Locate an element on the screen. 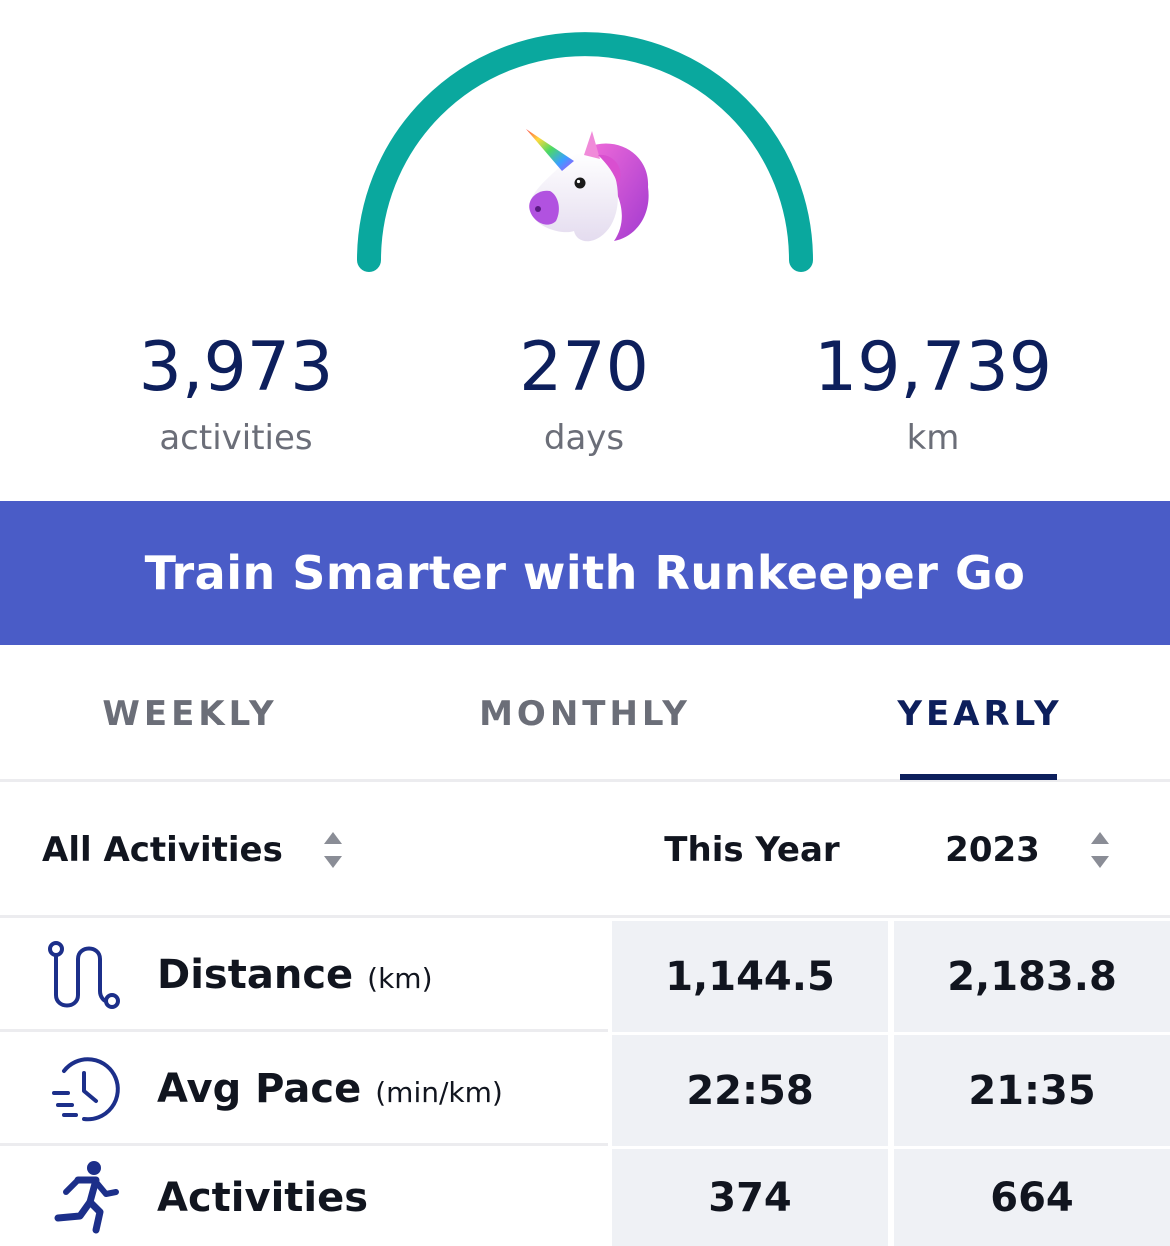 Image resolution: width=1170 pixels, height=1246 pixels. cell-this-year: 22:58 is located at coordinates (750, 1090).